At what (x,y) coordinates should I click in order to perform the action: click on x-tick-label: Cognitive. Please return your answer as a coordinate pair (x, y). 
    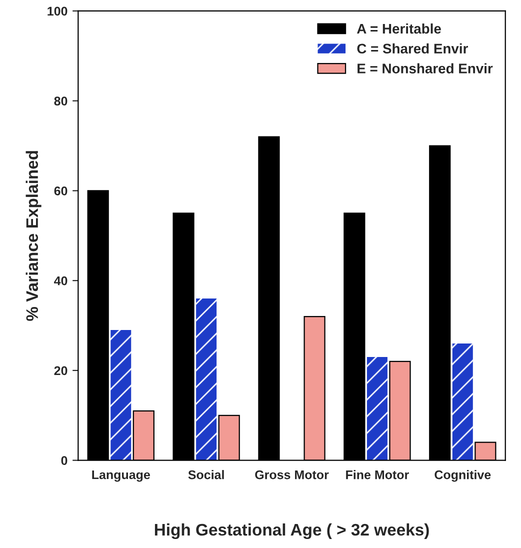
    Looking at the image, I should click on (462, 476).